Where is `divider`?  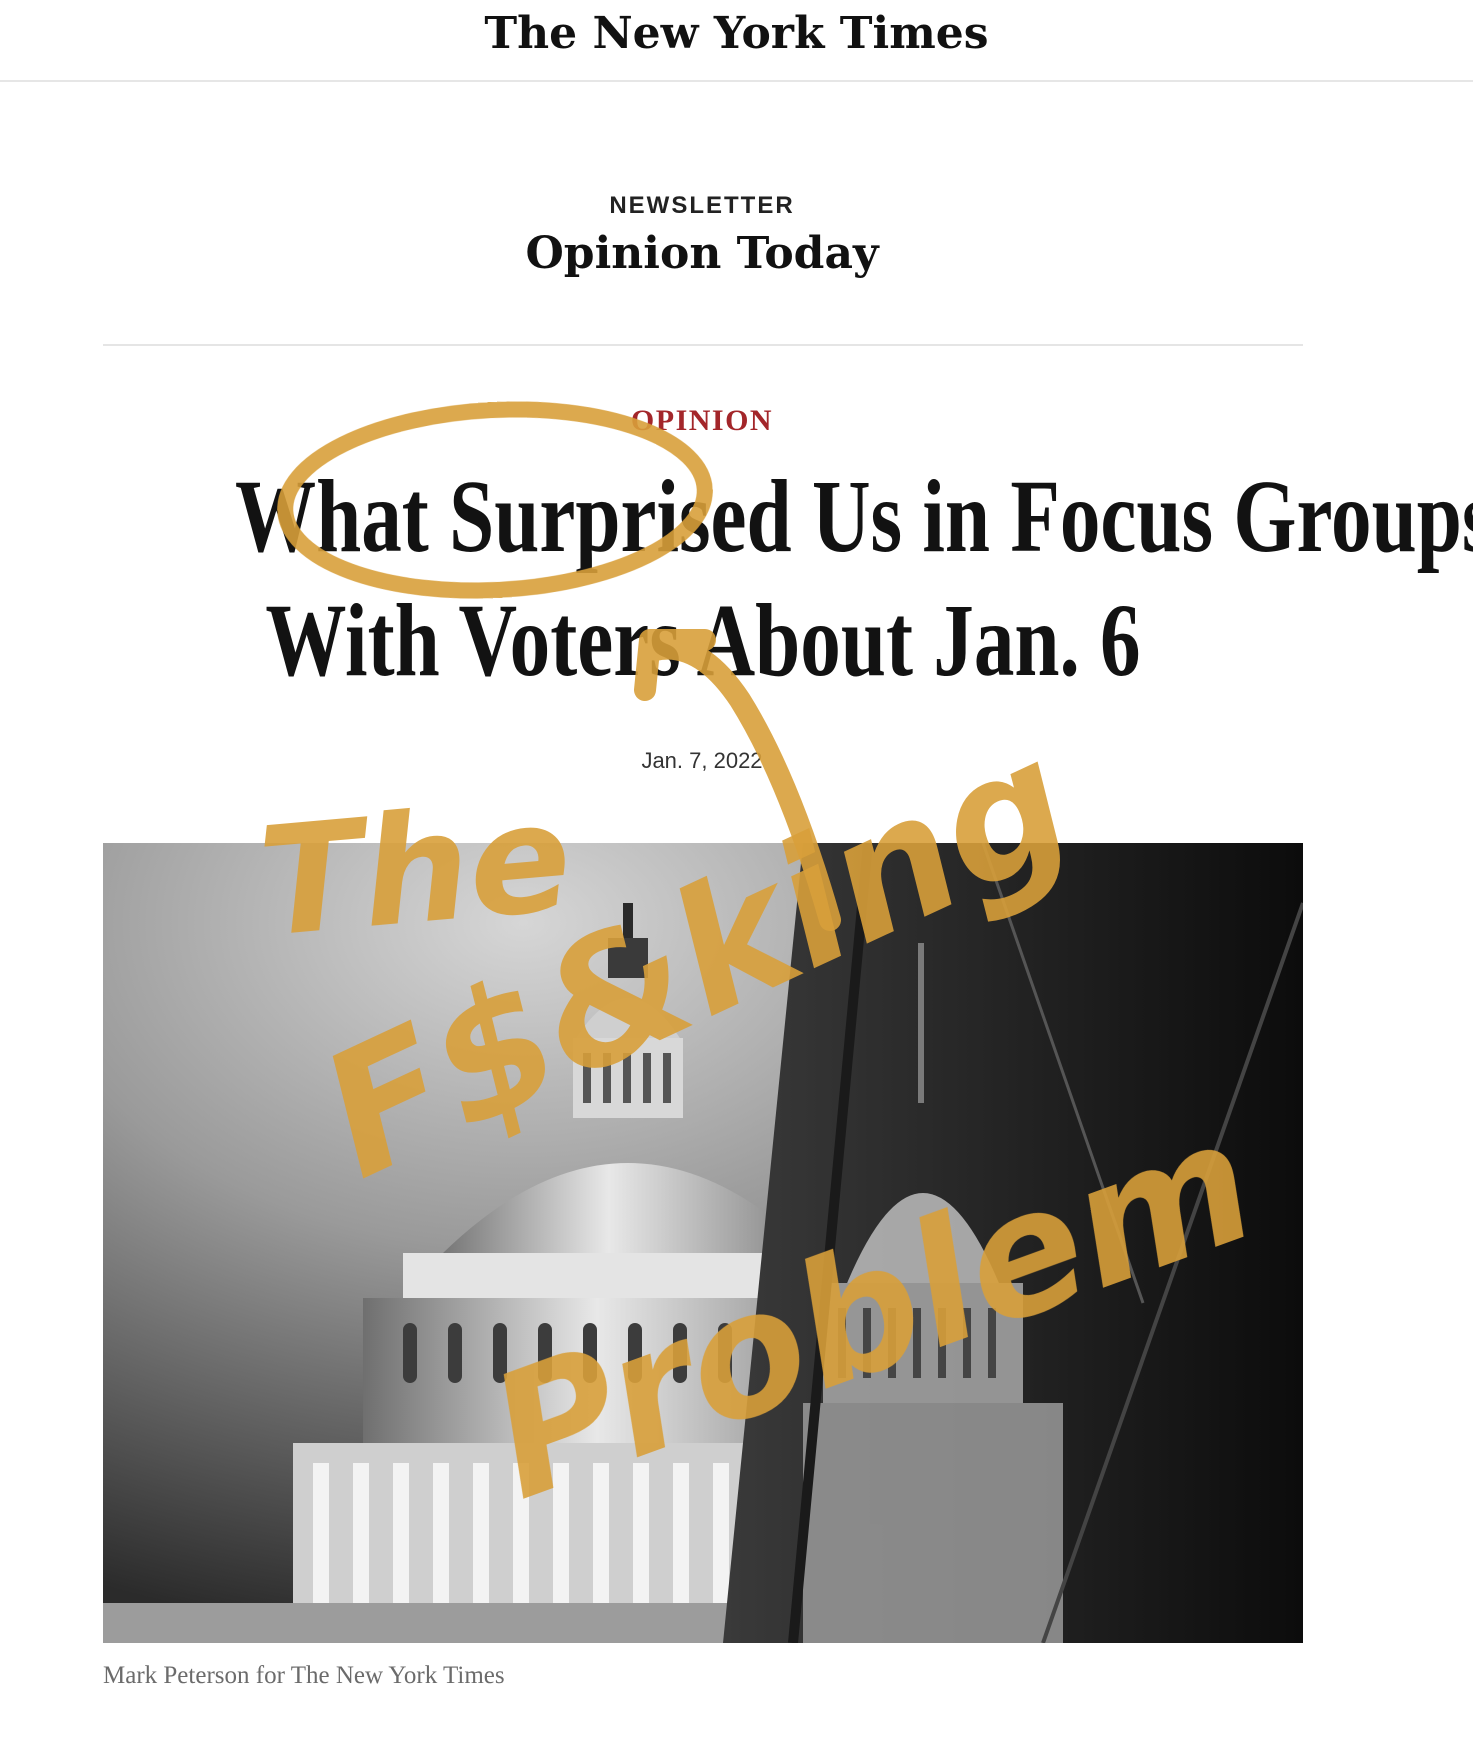 divider is located at coordinates (703, 345).